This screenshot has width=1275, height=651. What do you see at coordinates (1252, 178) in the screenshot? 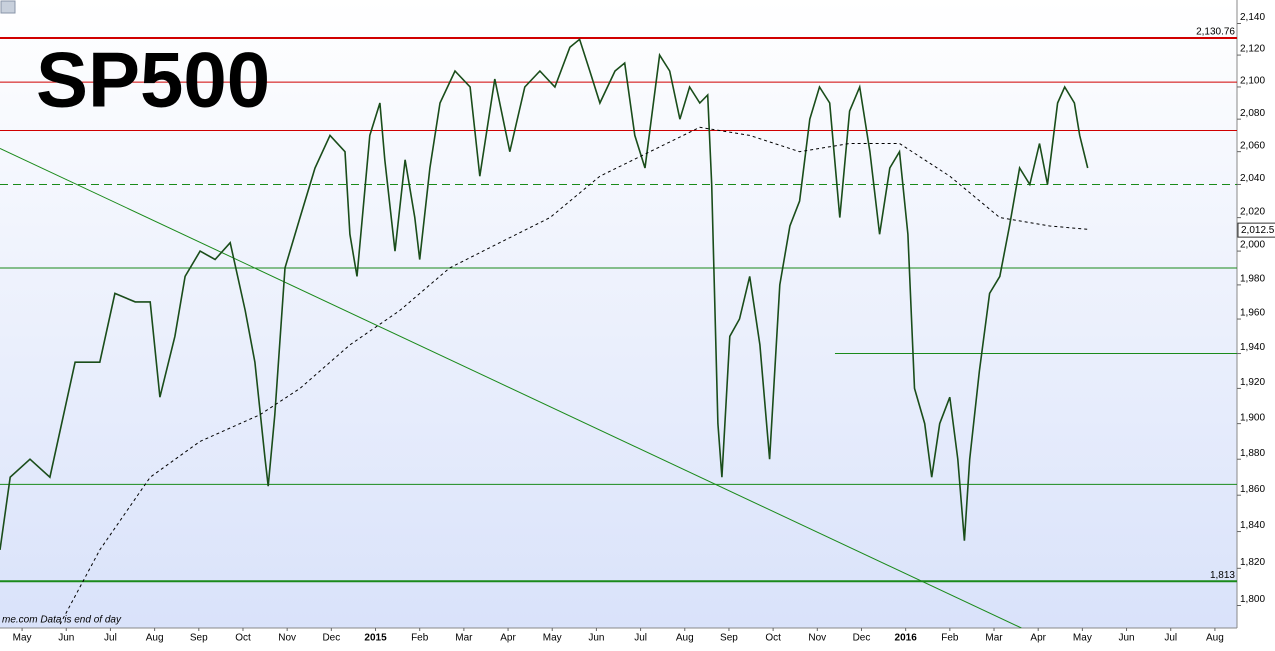
I see `y-tick-label: 2,040` at bounding box center [1252, 178].